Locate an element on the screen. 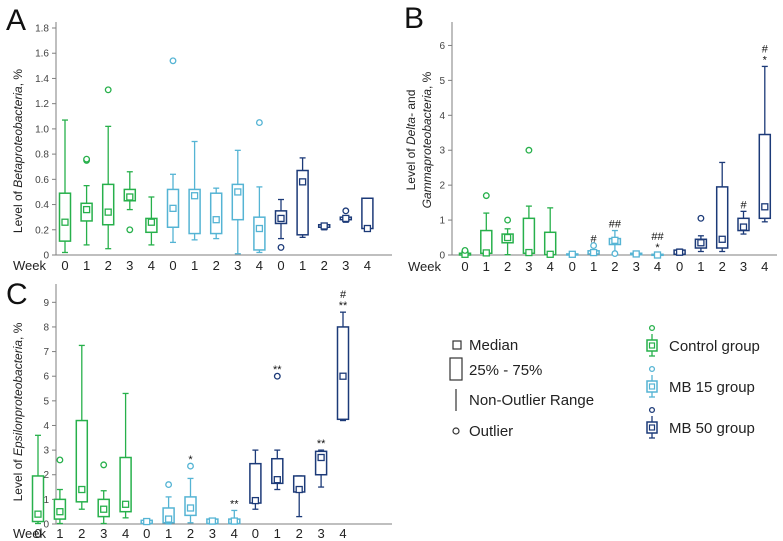  panel-b-xtick-label: 2 is located at coordinates (507, 266).